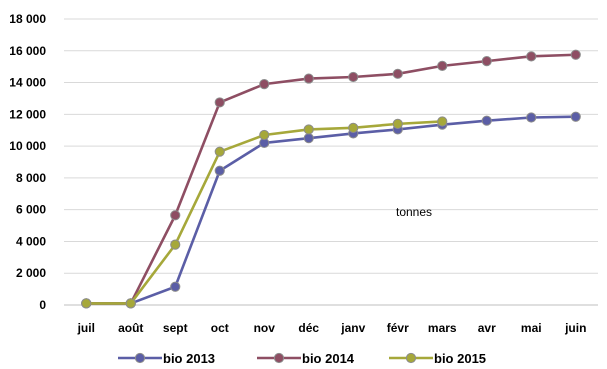  I want to click on x-tick-label: avr, so click(487, 328).